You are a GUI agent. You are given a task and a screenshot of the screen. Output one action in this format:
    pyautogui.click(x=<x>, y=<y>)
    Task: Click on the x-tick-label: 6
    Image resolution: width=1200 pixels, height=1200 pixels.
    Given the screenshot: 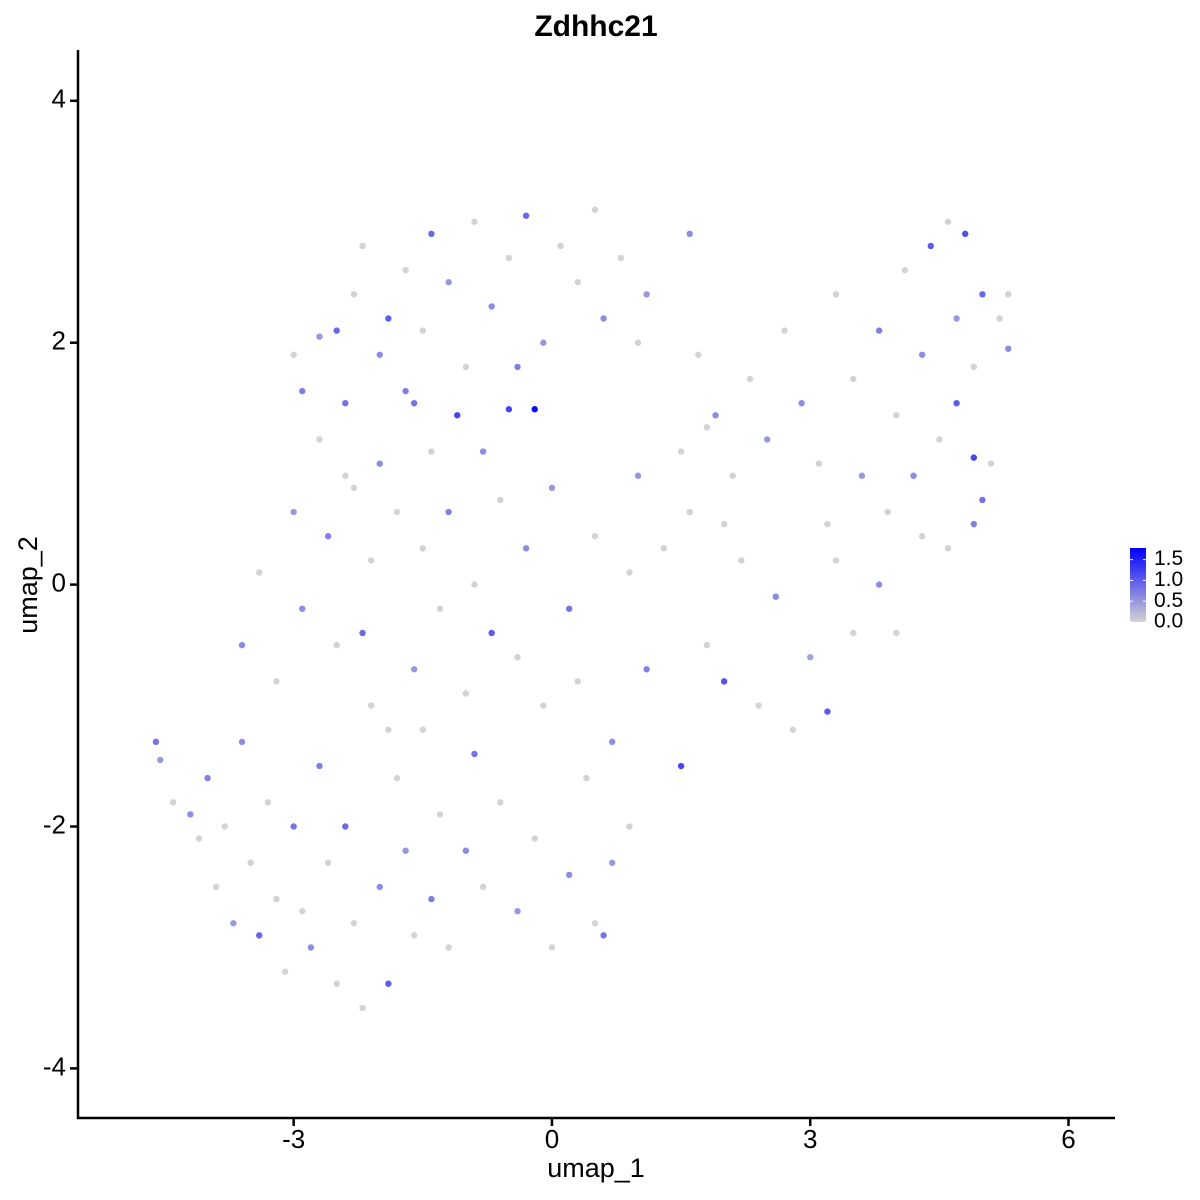 What is the action you would take?
    pyautogui.click(x=1068, y=1139)
    